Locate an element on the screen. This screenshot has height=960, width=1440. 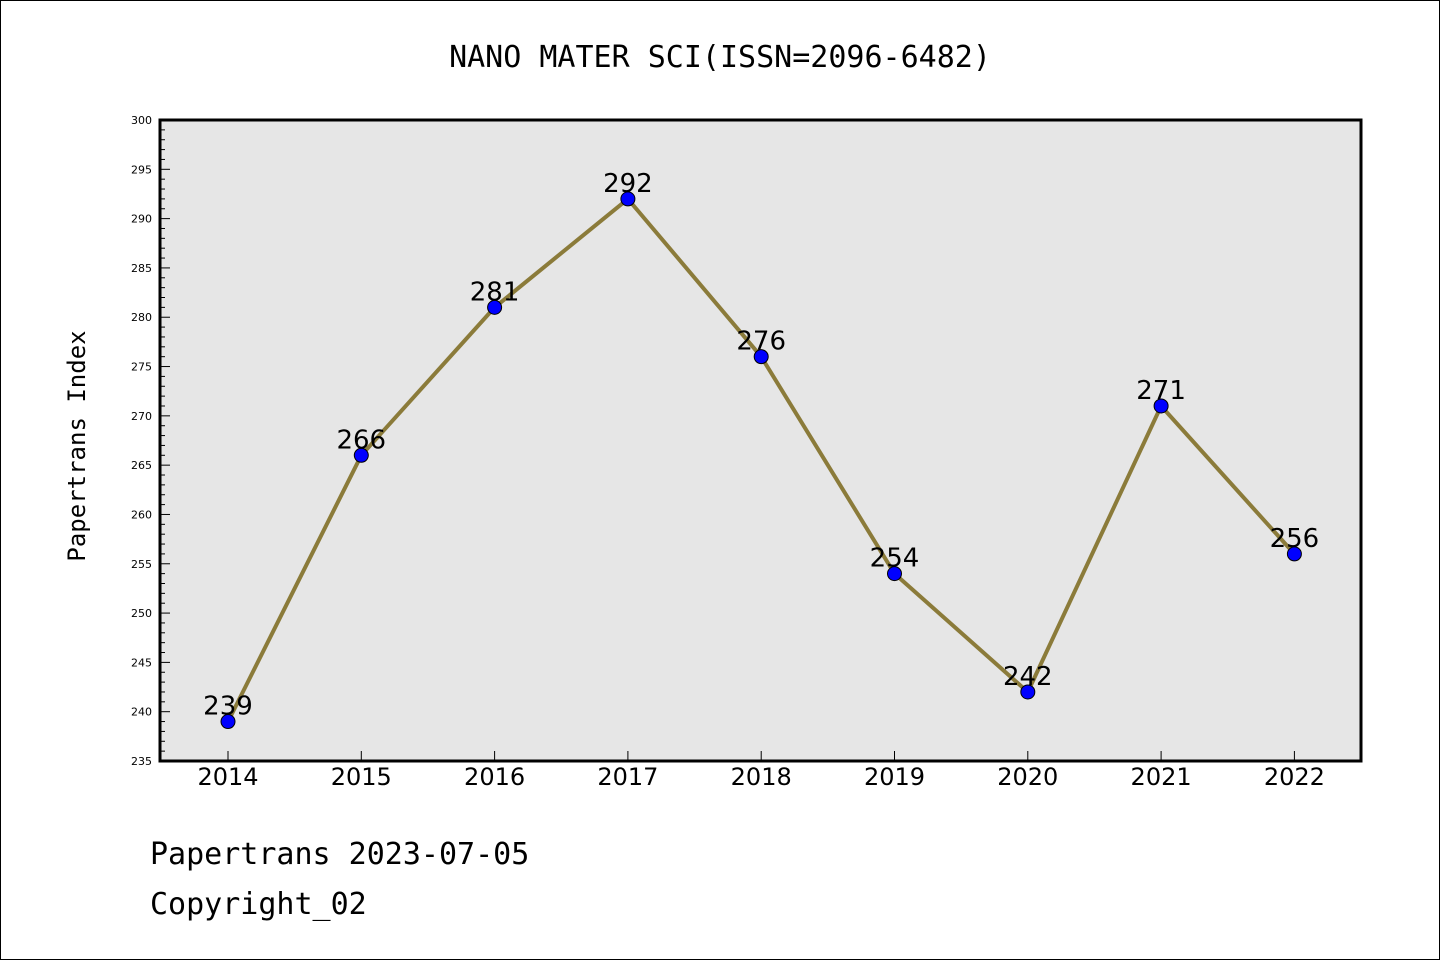
x-tick-label: 2015 is located at coordinates (361, 777).